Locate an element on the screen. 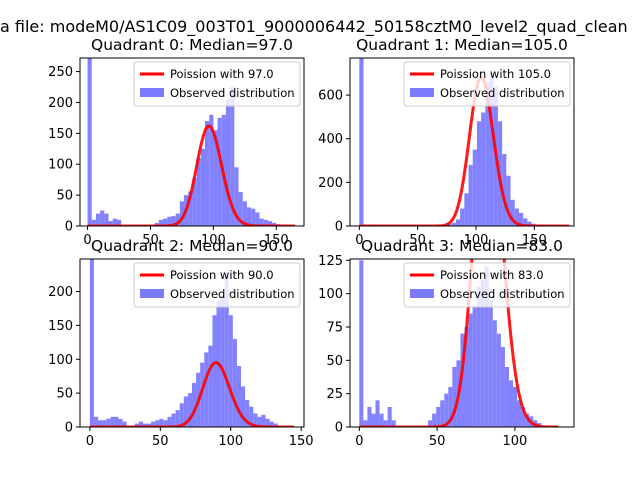 The width and height of the screenshot is (640, 484). y-tick-label: 25 is located at coordinates (334, 394).